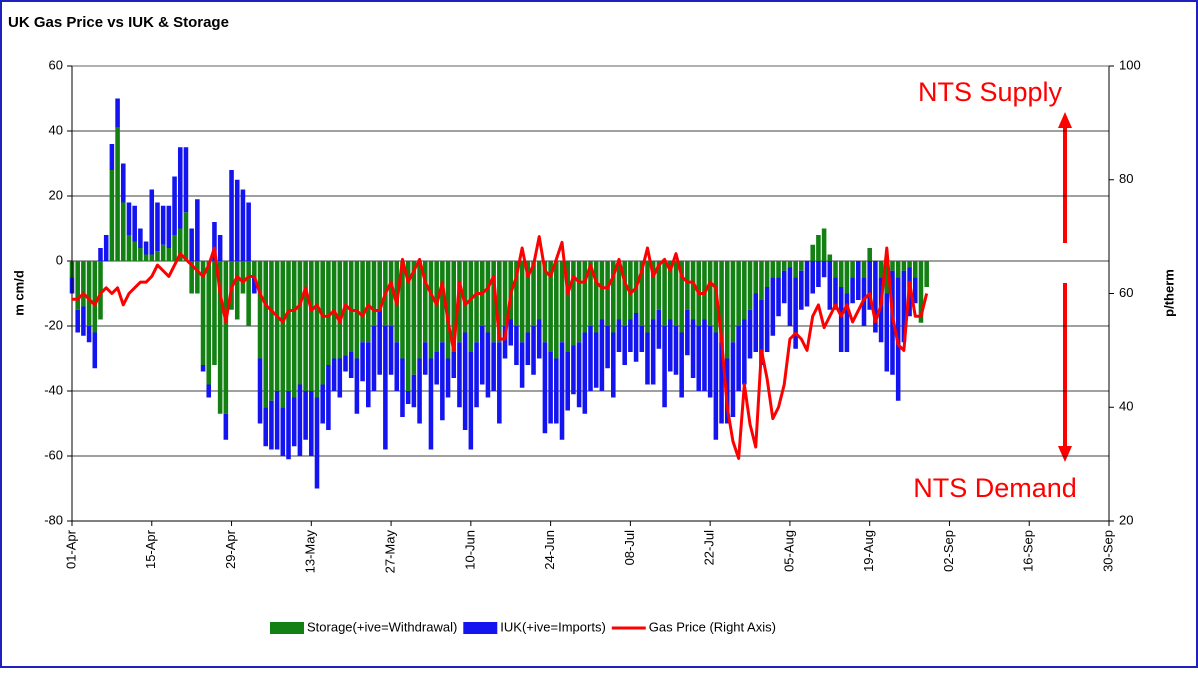 The image size is (1198, 673). What do you see at coordinates (1065, 177) in the screenshot?
I see `supply-arrow` at bounding box center [1065, 177].